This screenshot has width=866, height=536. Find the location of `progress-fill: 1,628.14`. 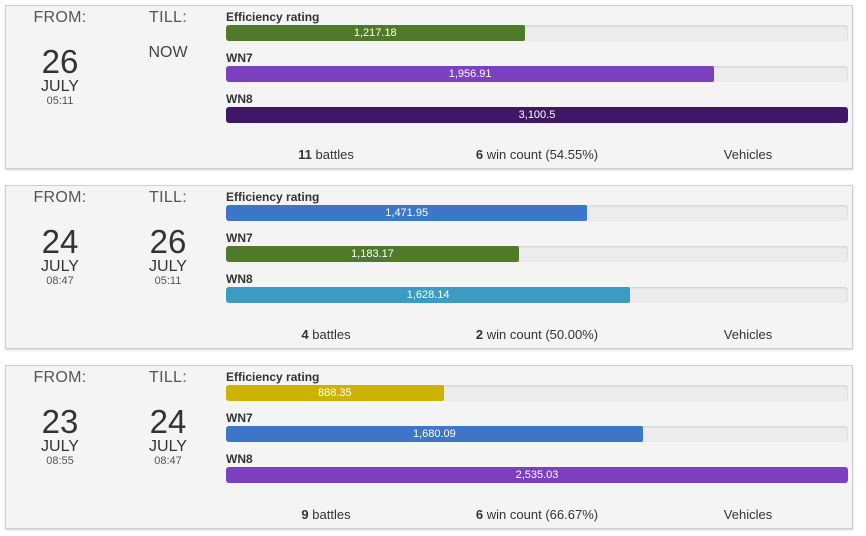

progress-fill: 1,628.14 is located at coordinates (428, 295).